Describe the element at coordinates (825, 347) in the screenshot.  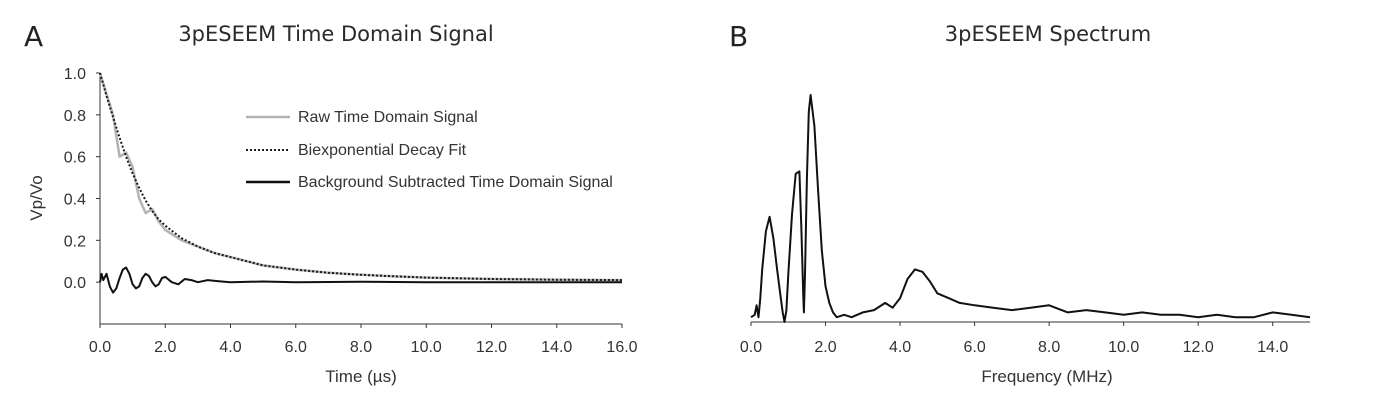
I see `panel-b-x-tick-label: 2.0` at that location.